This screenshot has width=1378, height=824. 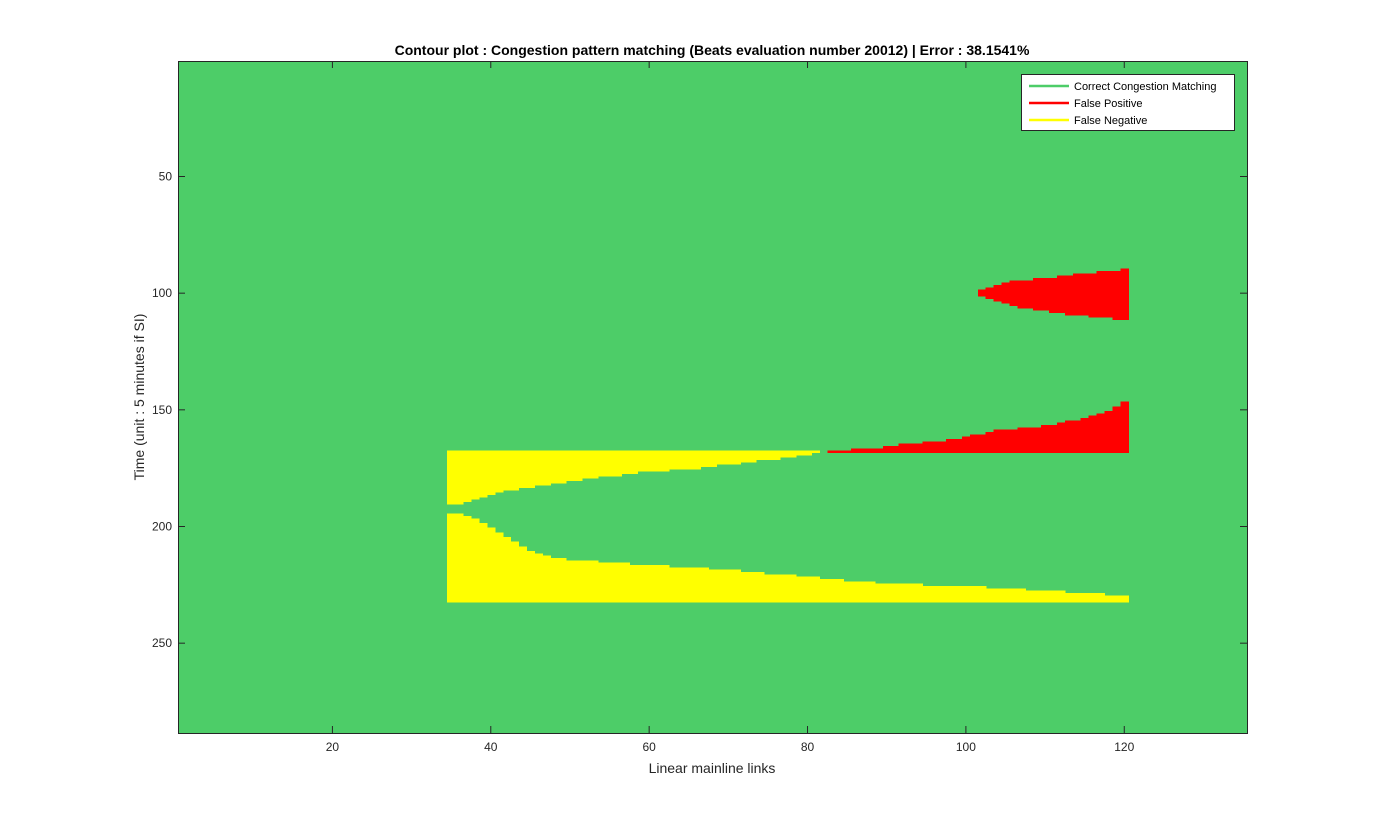 What do you see at coordinates (491, 747) in the screenshot?
I see `x-tick-label: 40` at bounding box center [491, 747].